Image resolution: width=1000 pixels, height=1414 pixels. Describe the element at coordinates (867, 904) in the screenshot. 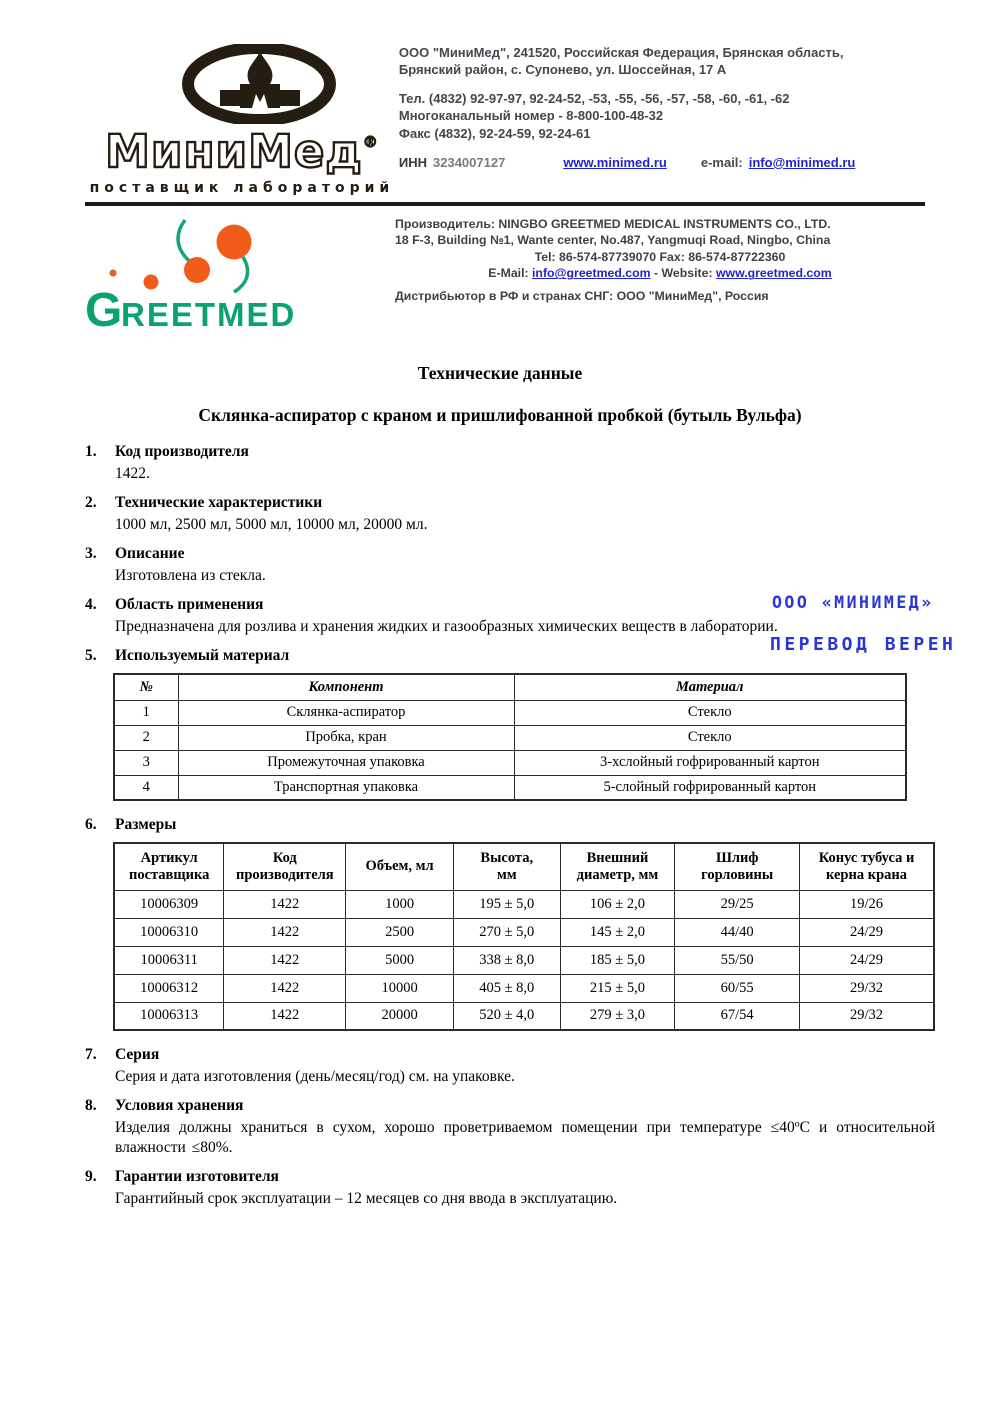

I see `table-cell: 19/26` at that location.